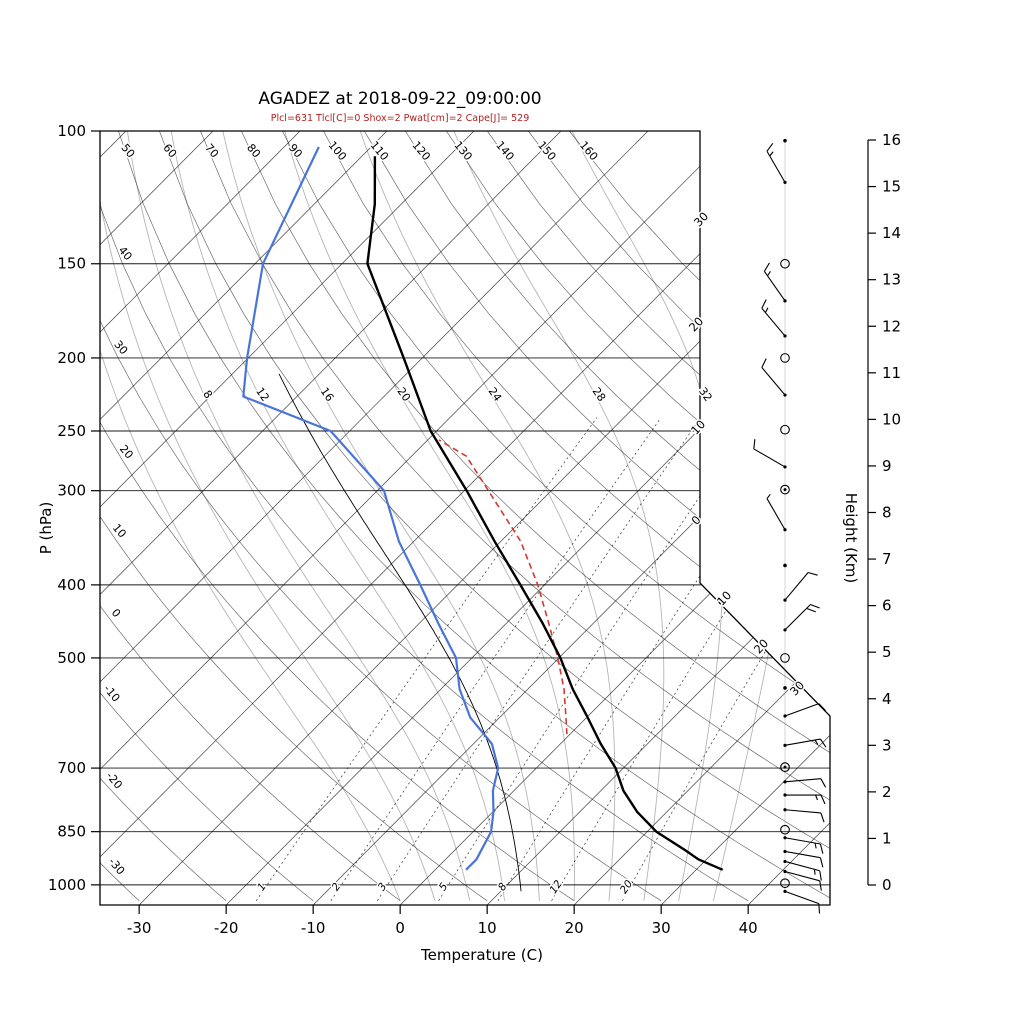 Image resolution: width=1024 pixels, height=1024 pixels. What do you see at coordinates (887, 699) in the screenshot?
I see `height-tick-label: 4` at bounding box center [887, 699].